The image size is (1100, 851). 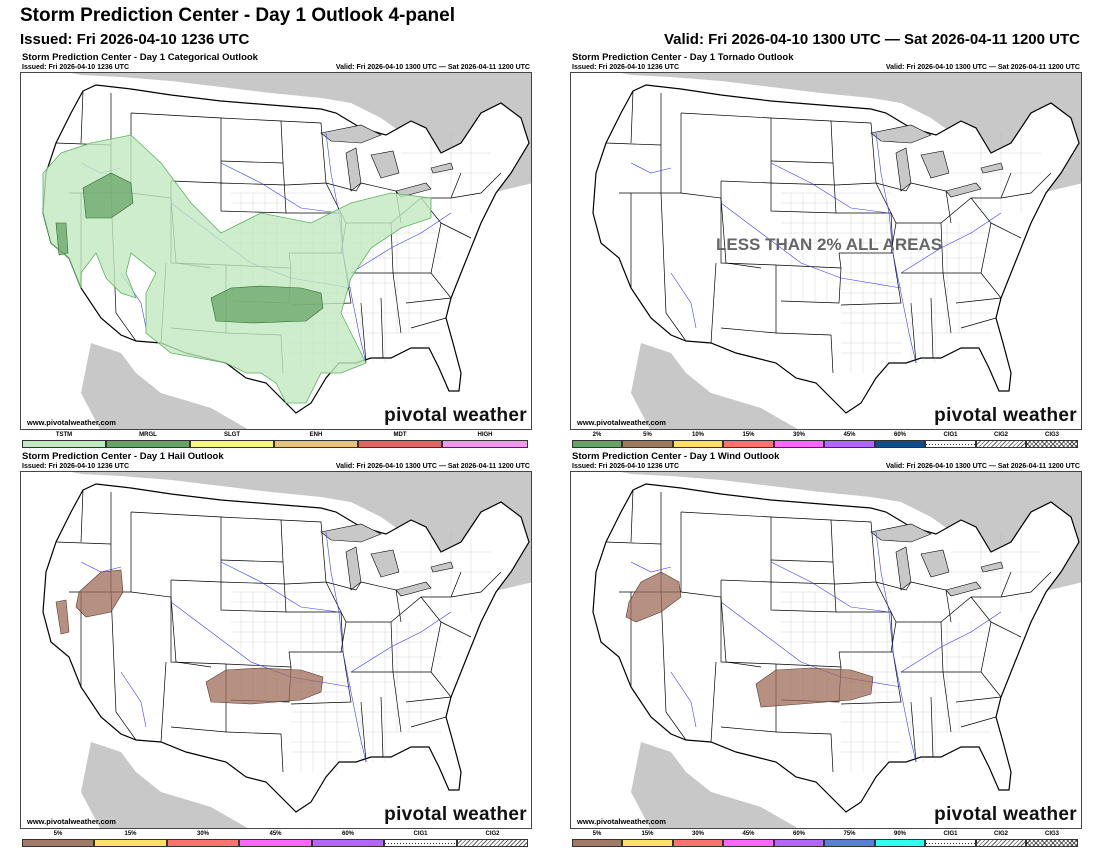 I want to click on no-risk-note: LESS THAN 2% ALL AREAS, so click(x=829, y=244).